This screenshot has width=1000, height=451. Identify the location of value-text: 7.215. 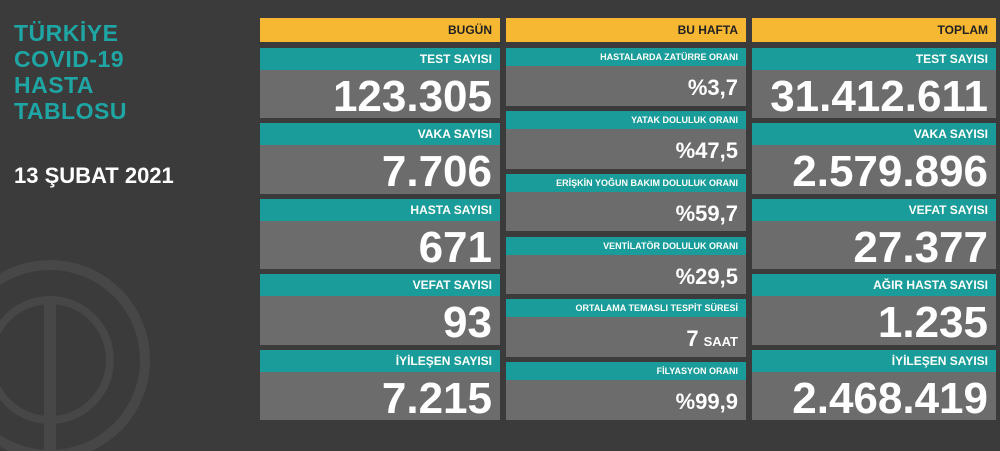
(436, 398).